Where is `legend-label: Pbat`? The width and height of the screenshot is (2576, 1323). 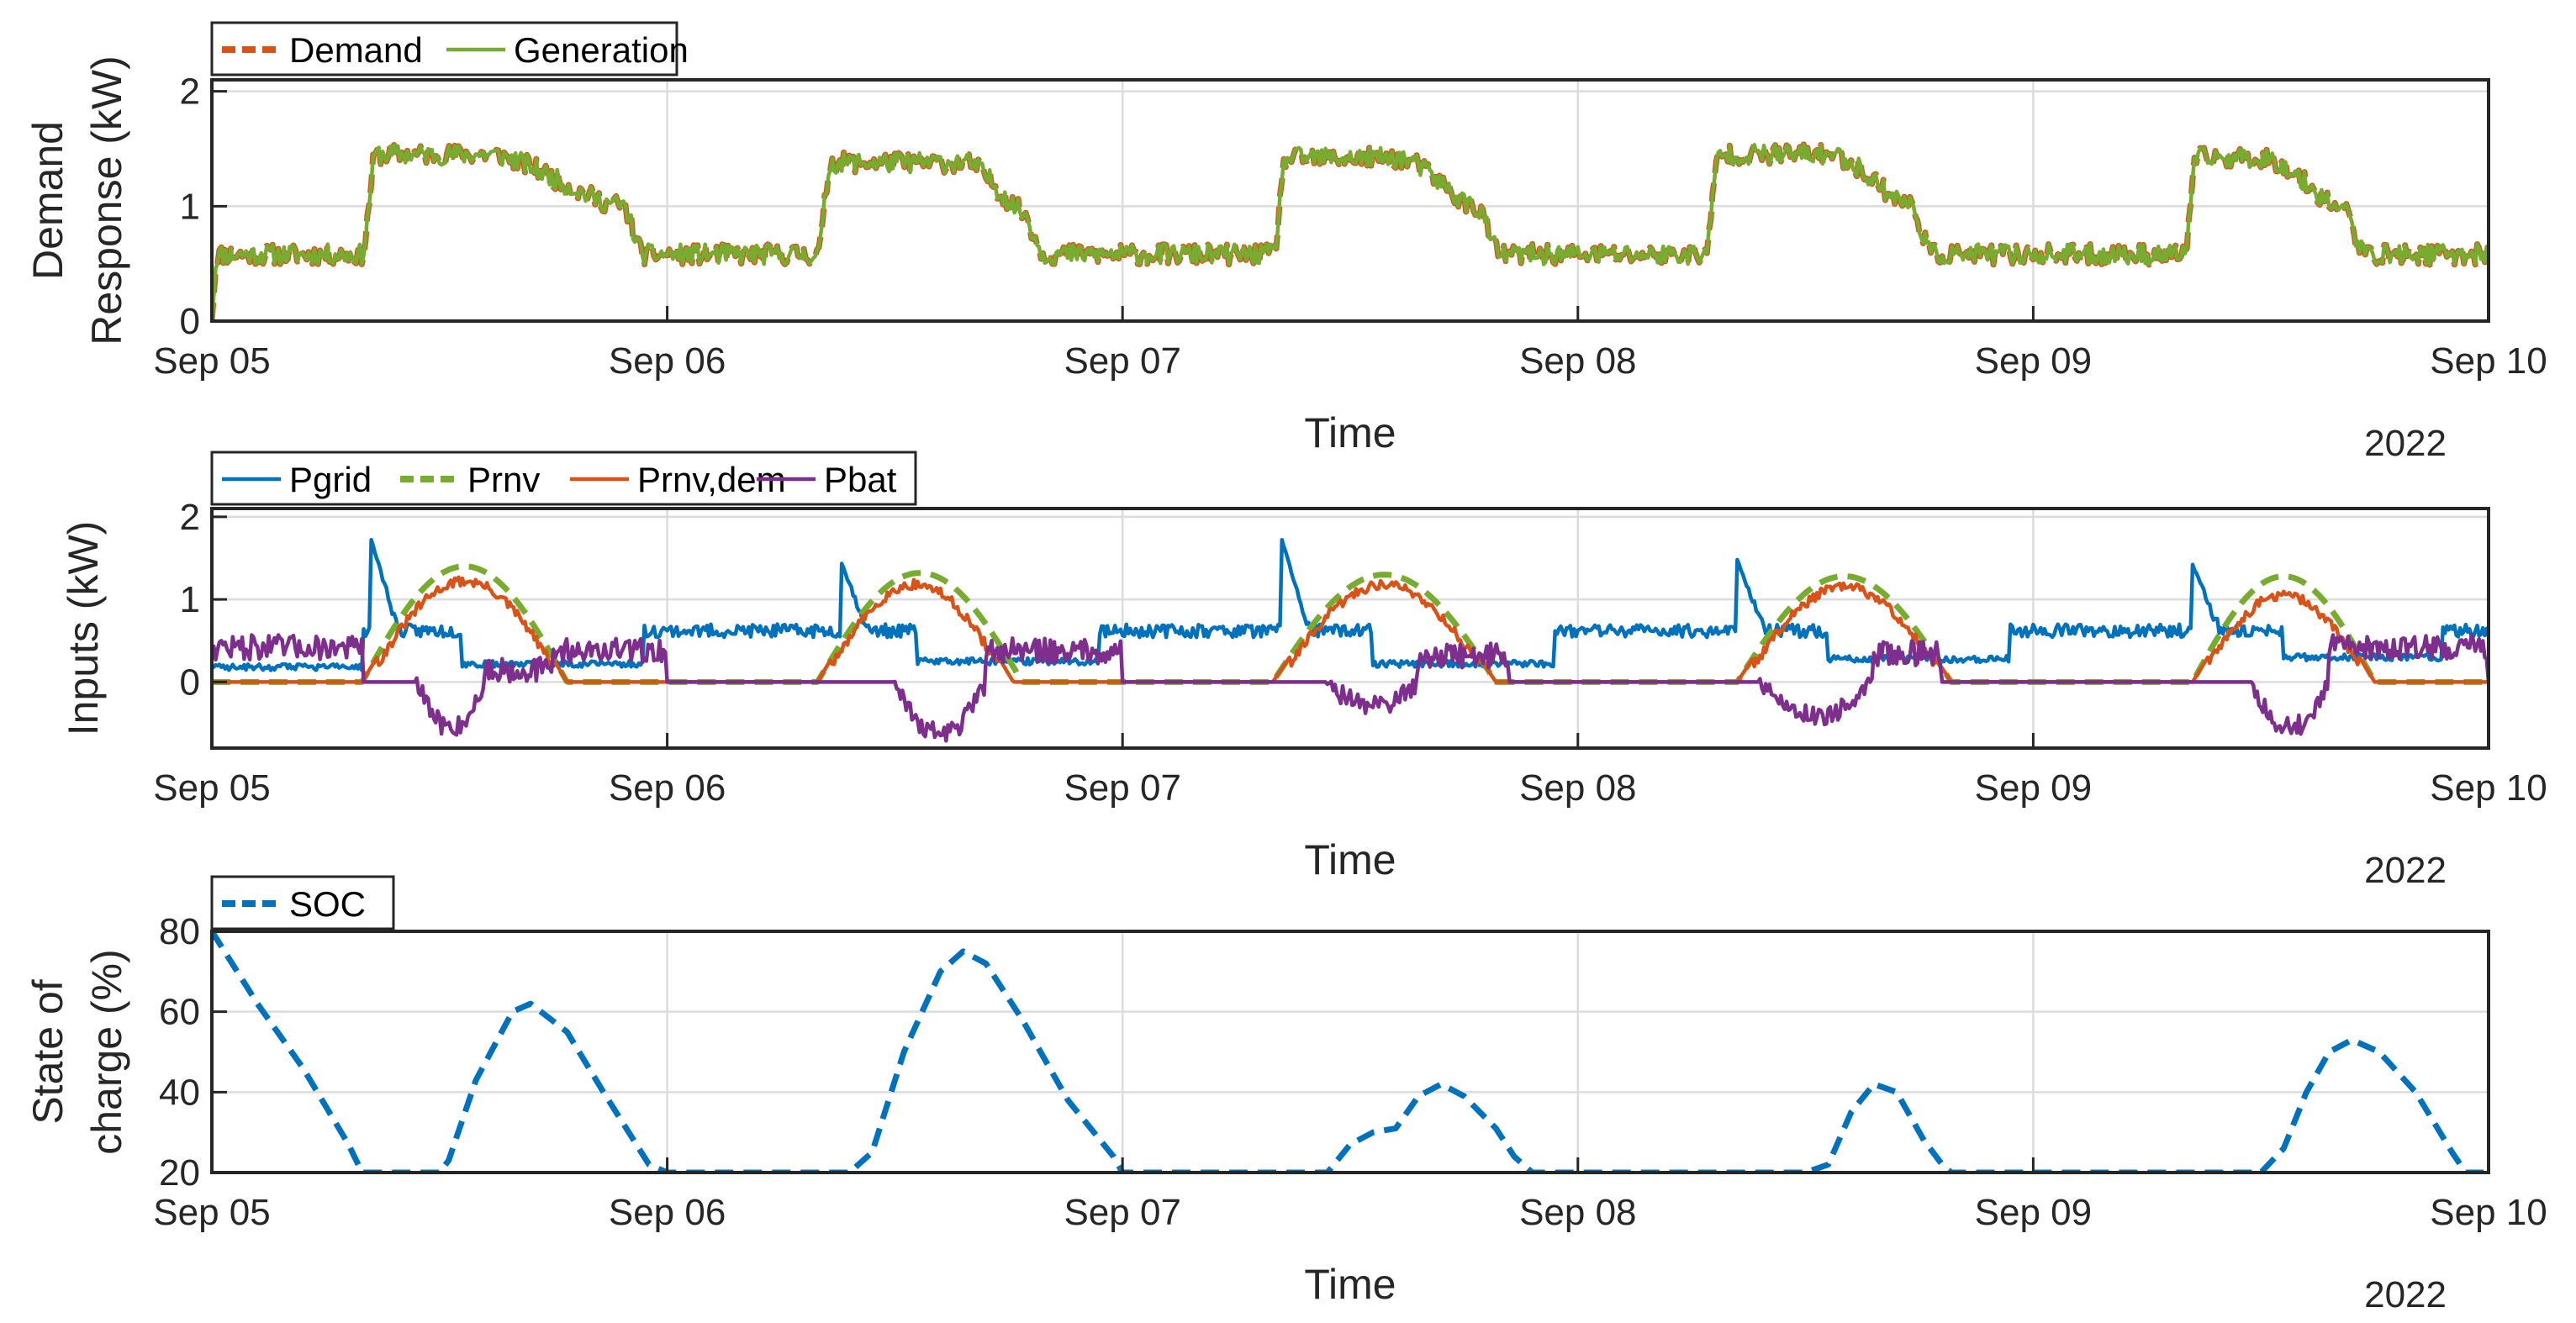 legend-label: Pbat is located at coordinates (860, 479).